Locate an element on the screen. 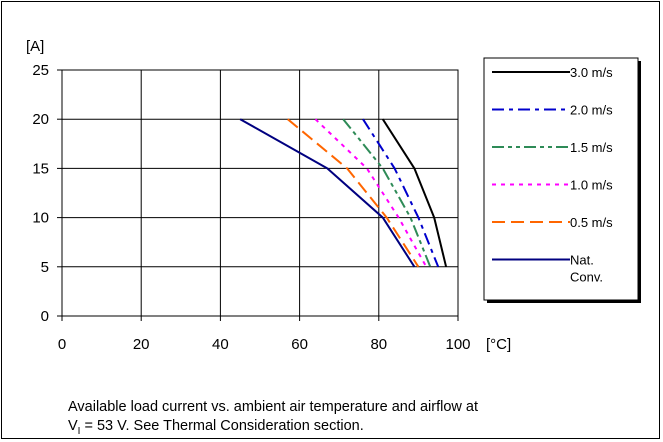 The image size is (663, 442). legend-box is located at coordinates (561, 179).